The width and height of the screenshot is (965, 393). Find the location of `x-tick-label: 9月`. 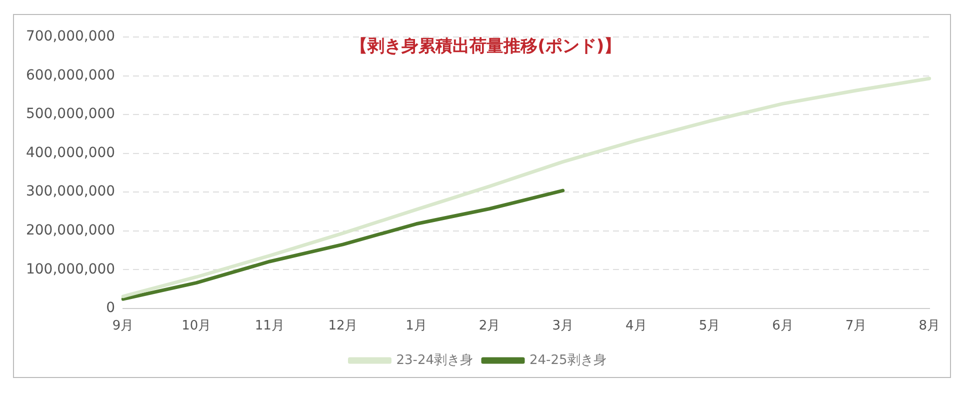

x-tick-label: 9月 is located at coordinates (123, 326).